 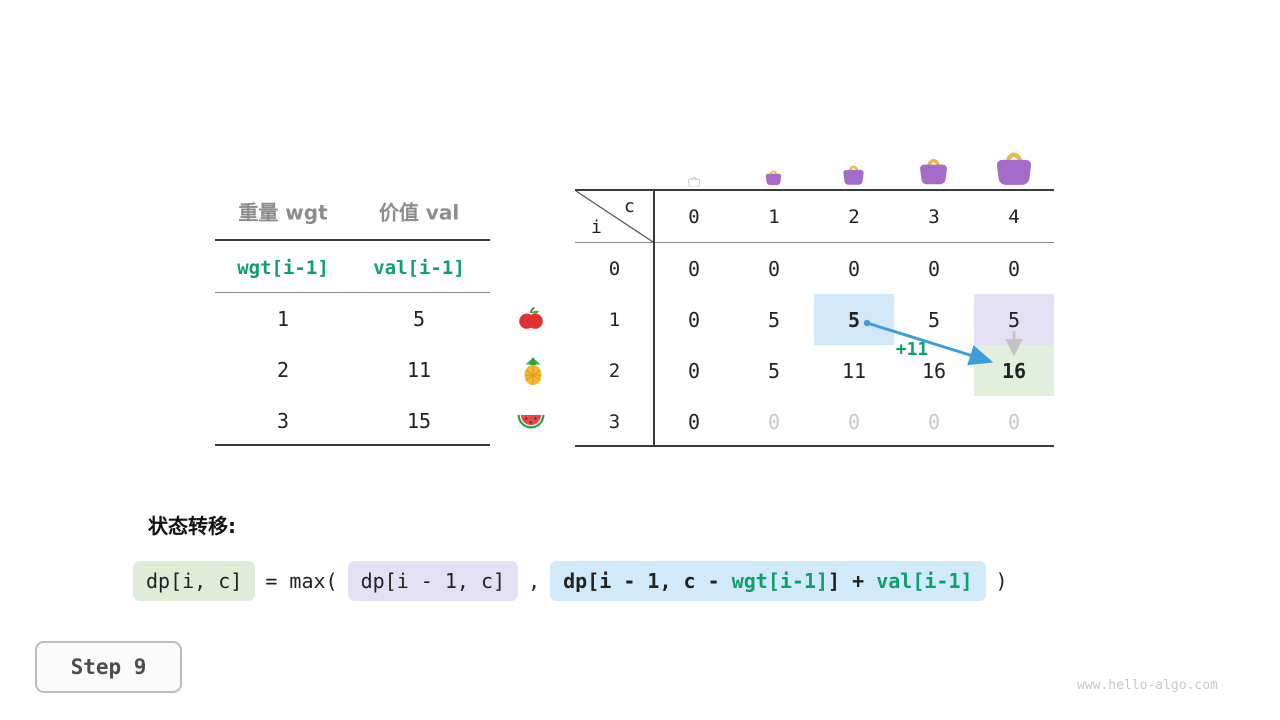 I want to click on dp-corner-col-label: c, so click(x=629, y=206).